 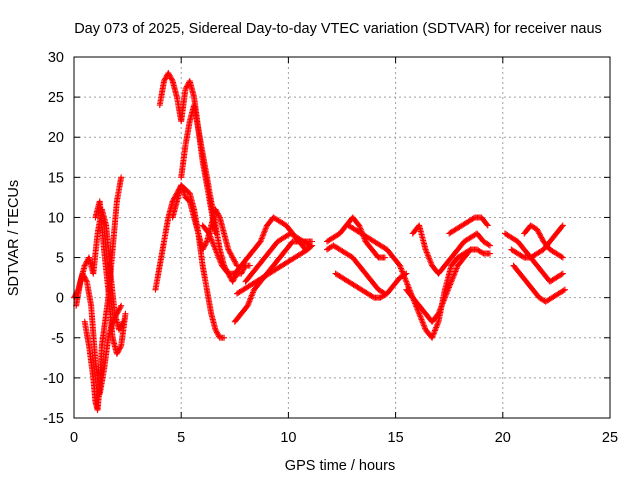 I want to click on y-tick-label: -10, so click(x=53, y=379).